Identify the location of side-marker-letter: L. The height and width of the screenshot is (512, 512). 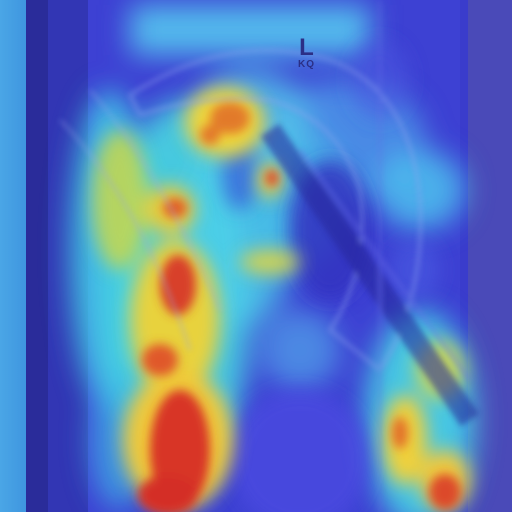
(306, 47).